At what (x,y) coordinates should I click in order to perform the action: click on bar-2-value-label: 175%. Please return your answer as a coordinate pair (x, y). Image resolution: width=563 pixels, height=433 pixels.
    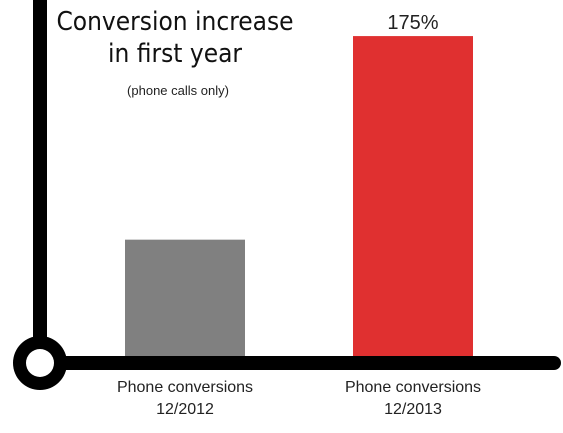
    Looking at the image, I should click on (412, 23).